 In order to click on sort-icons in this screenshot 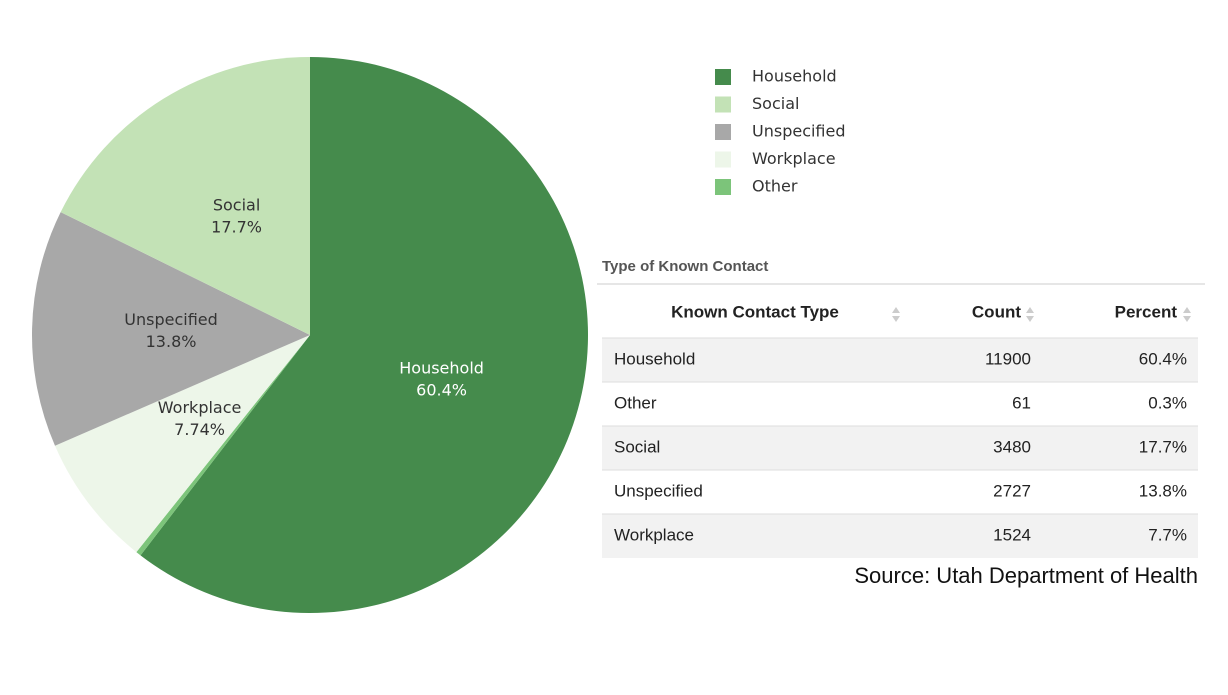, I will do `click(1041, 314)`.